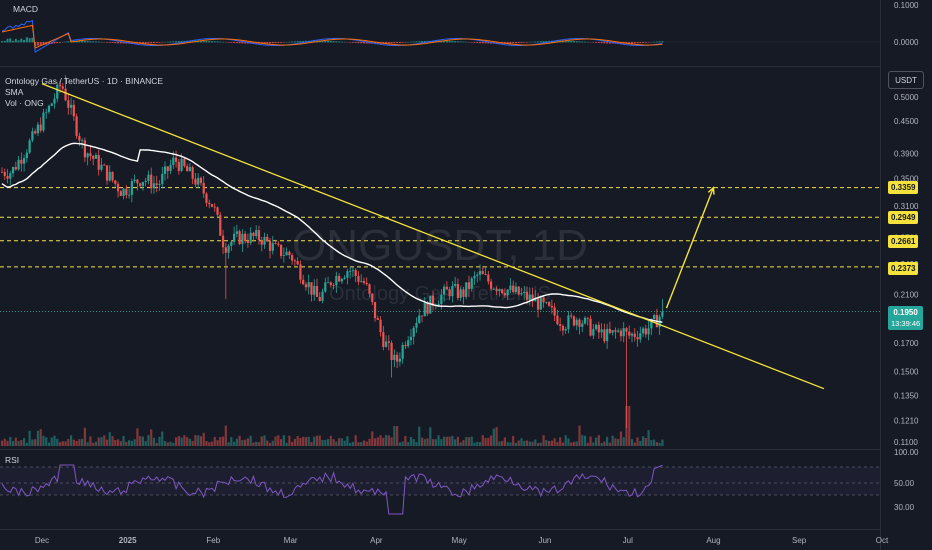 This screenshot has height=550, width=932. What do you see at coordinates (24, 103) in the screenshot?
I see `volume-indicator-label: Vol · ONG` at bounding box center [24, 103].